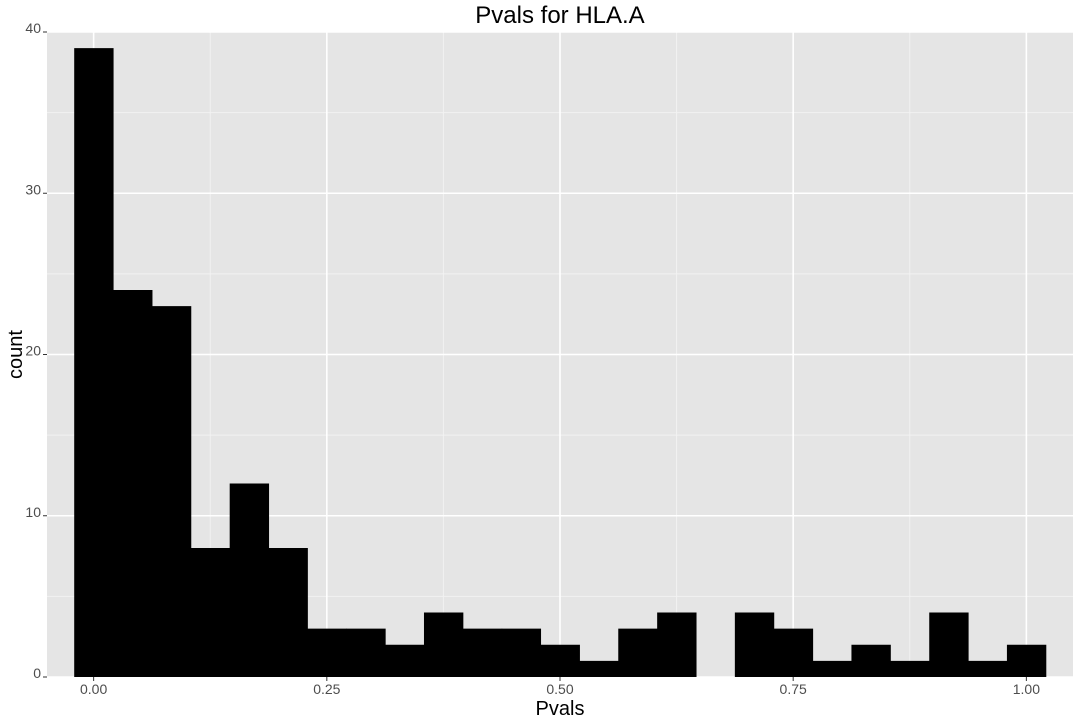 The width and height of the screenshot is (1080, 720). Describe the element at coordinates (559, 15) in the screenshot. I see `chart-title: Pvals for HLA.A` at that location.